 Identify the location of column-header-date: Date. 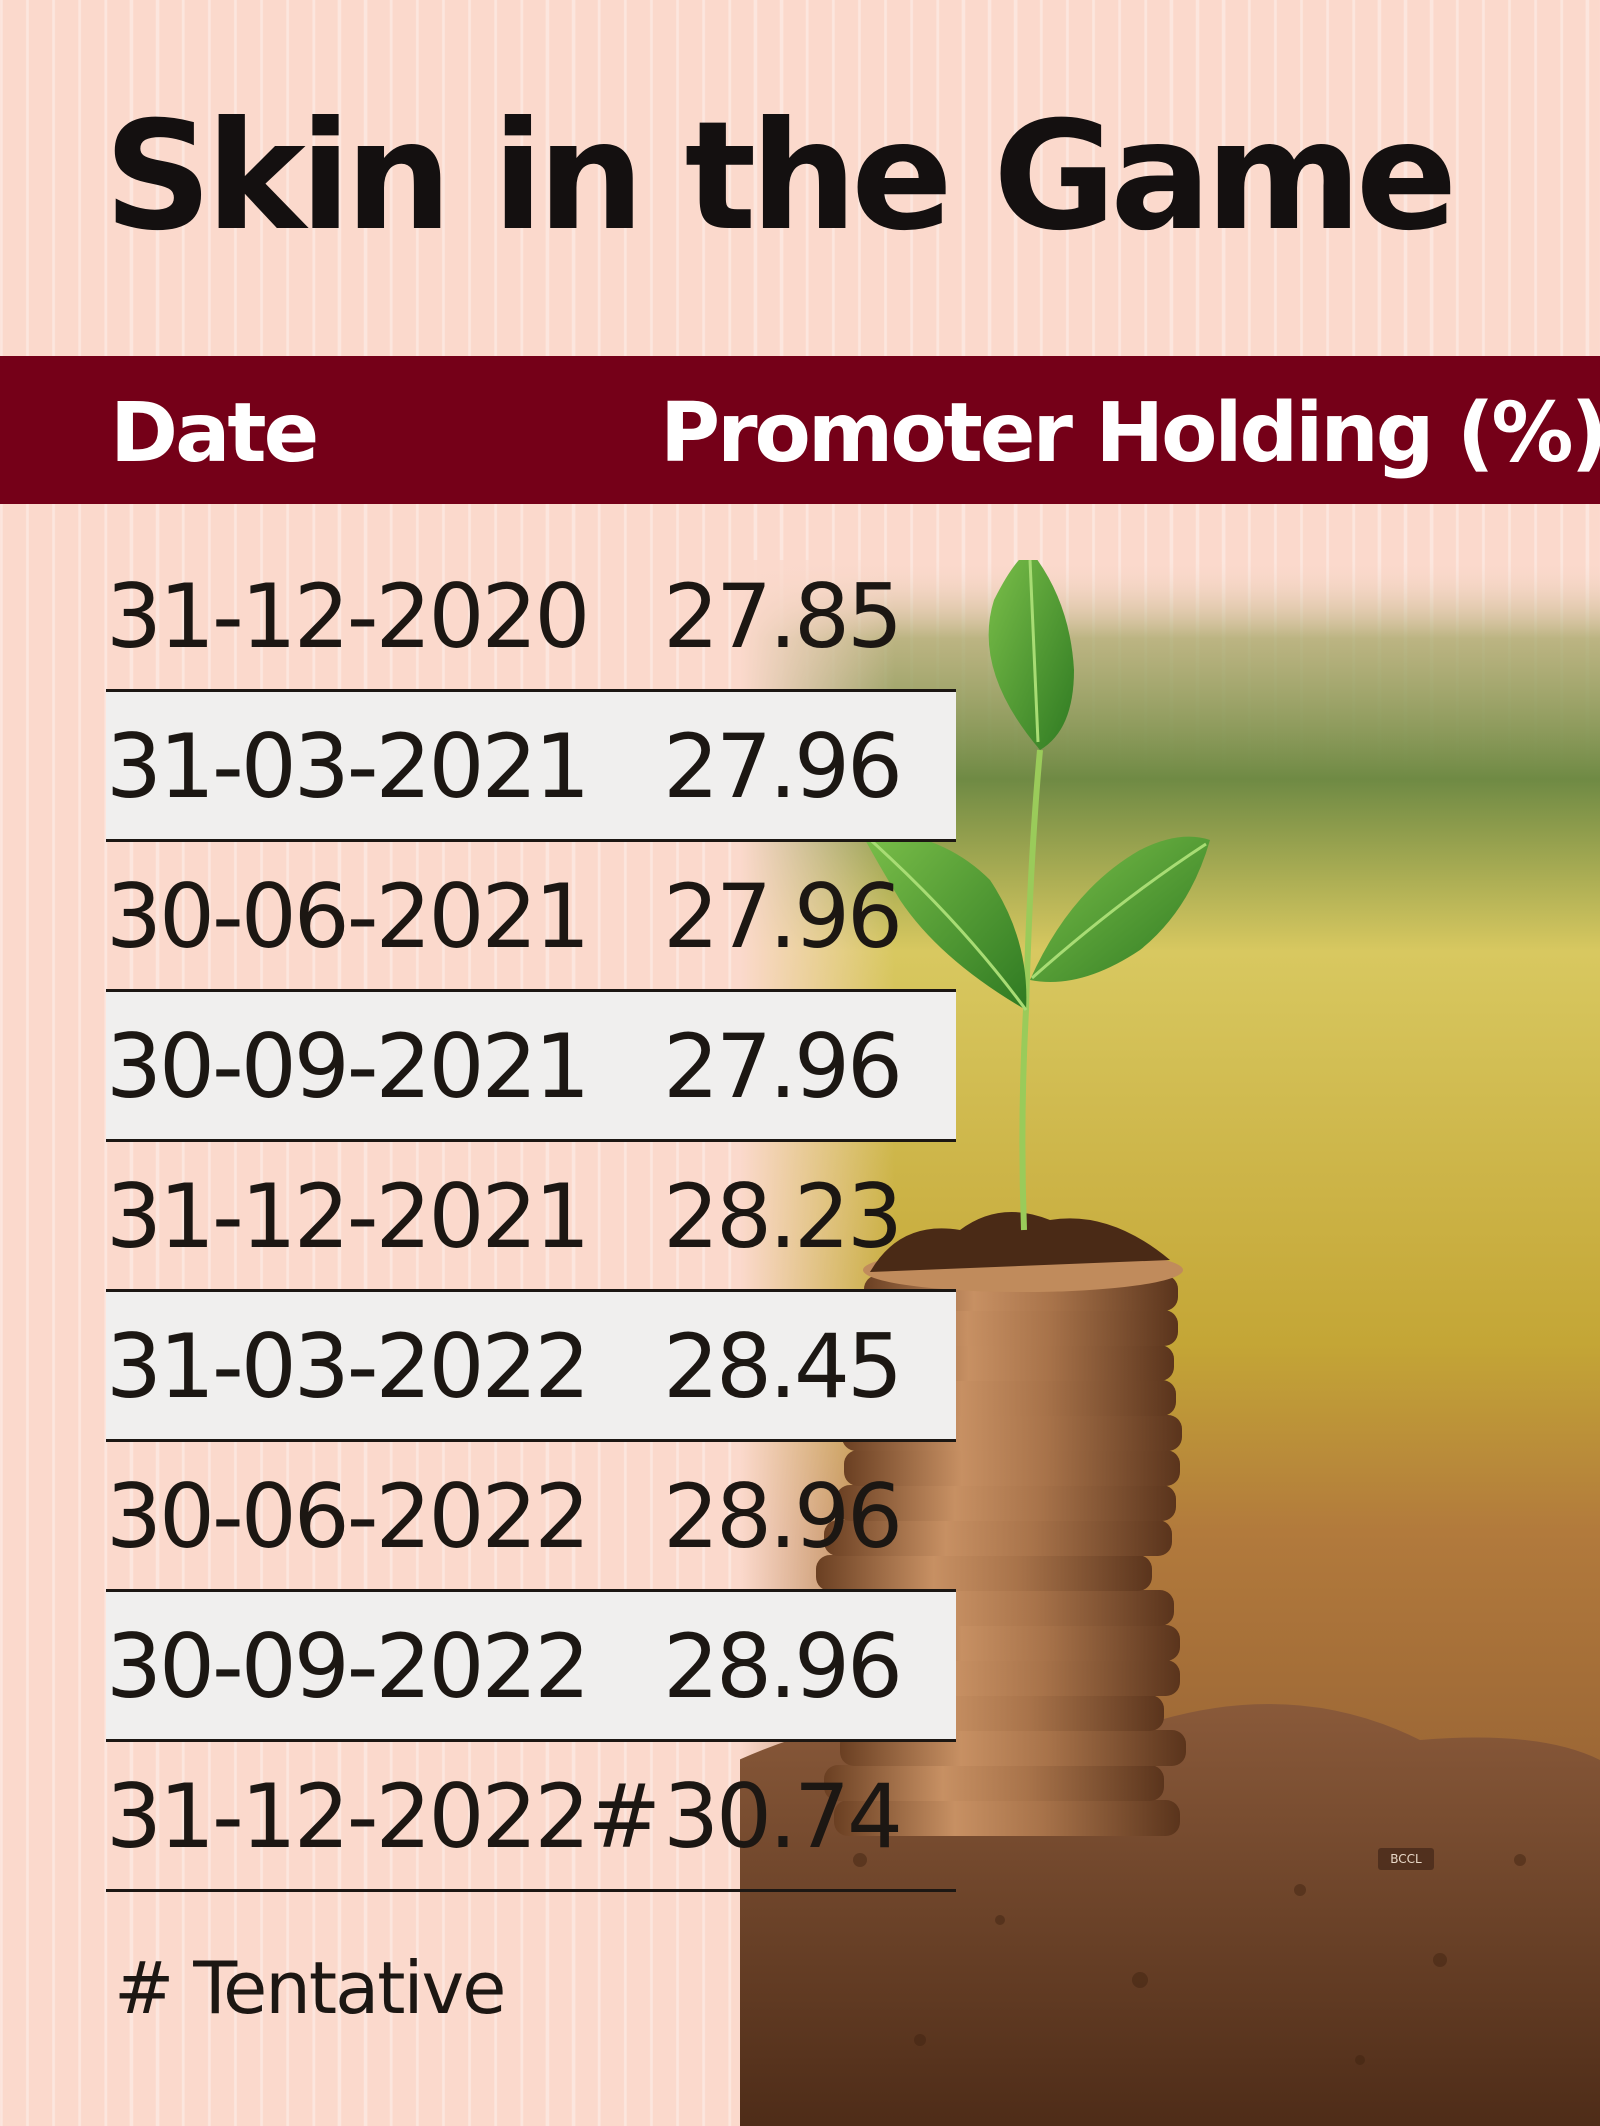
(214, 433).